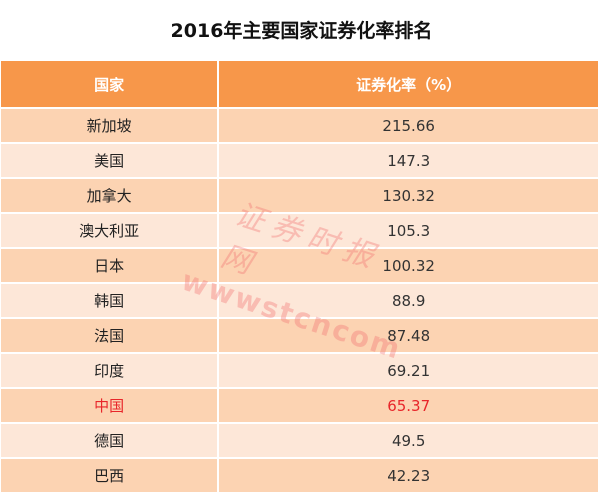  Describe the element at coordinates (109, 230) in the screenshot. I see `country-cell: 澳大利亚` at that location.